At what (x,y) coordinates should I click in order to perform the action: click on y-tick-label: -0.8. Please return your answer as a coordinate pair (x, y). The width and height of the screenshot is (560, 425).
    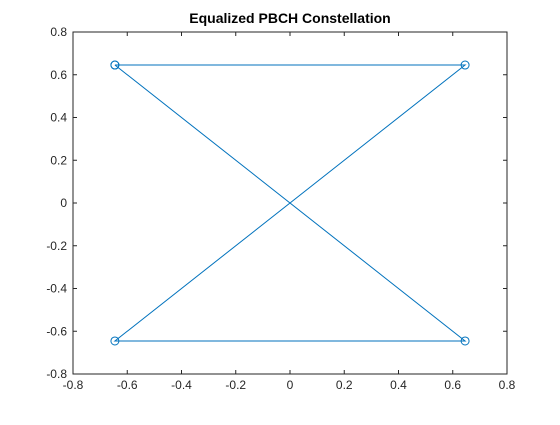
    Looking at the image, I should click on (56, 374).